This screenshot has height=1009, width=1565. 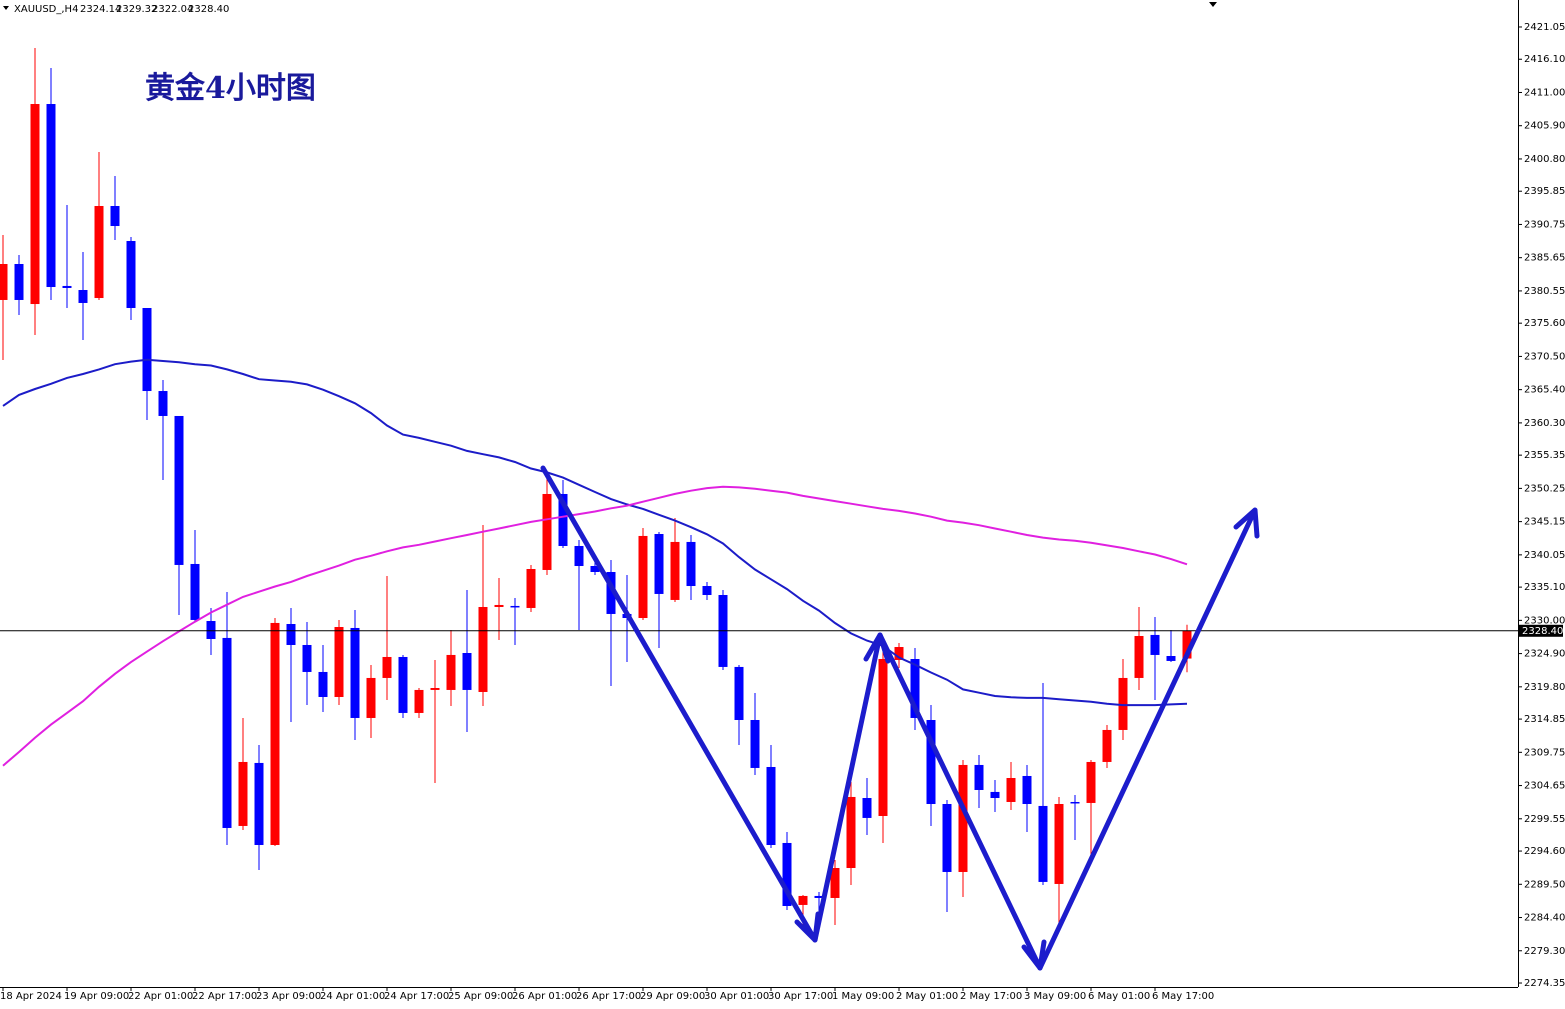 I want to click on y-tick-label: 2370.50, so click(x=1544, y=356).